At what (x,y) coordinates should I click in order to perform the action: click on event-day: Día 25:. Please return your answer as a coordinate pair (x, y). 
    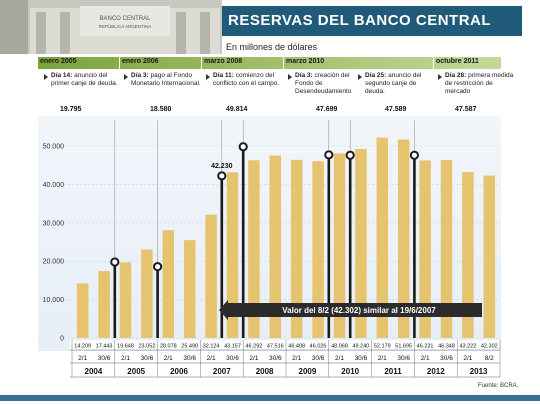
    Looking at the image, I should click on (376, 75).